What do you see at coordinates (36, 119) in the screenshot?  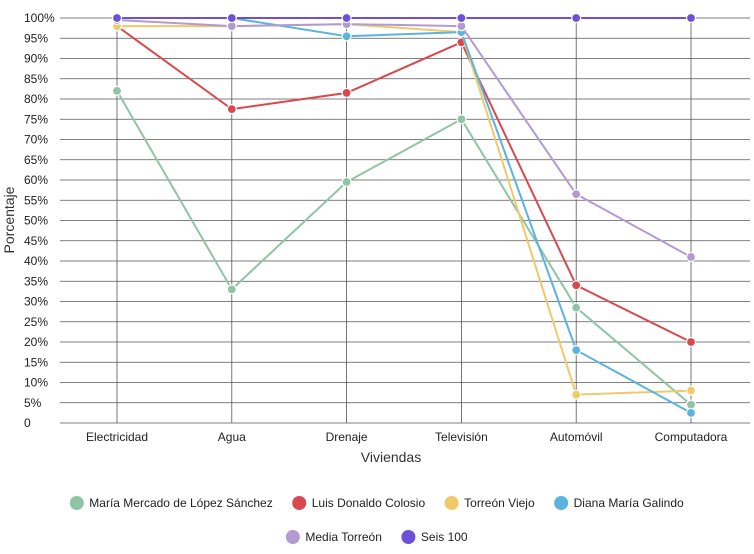 I see `y-tick-label: 75%` at bounding box center [36, 119].